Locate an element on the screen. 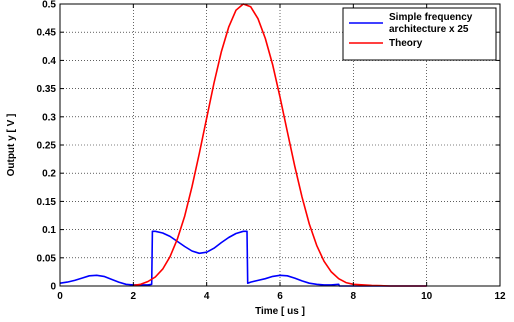 This screenshot has width=514, height=322. legend: Simple frequency architecture x 25 Theory is located at coordinates (419, 34).